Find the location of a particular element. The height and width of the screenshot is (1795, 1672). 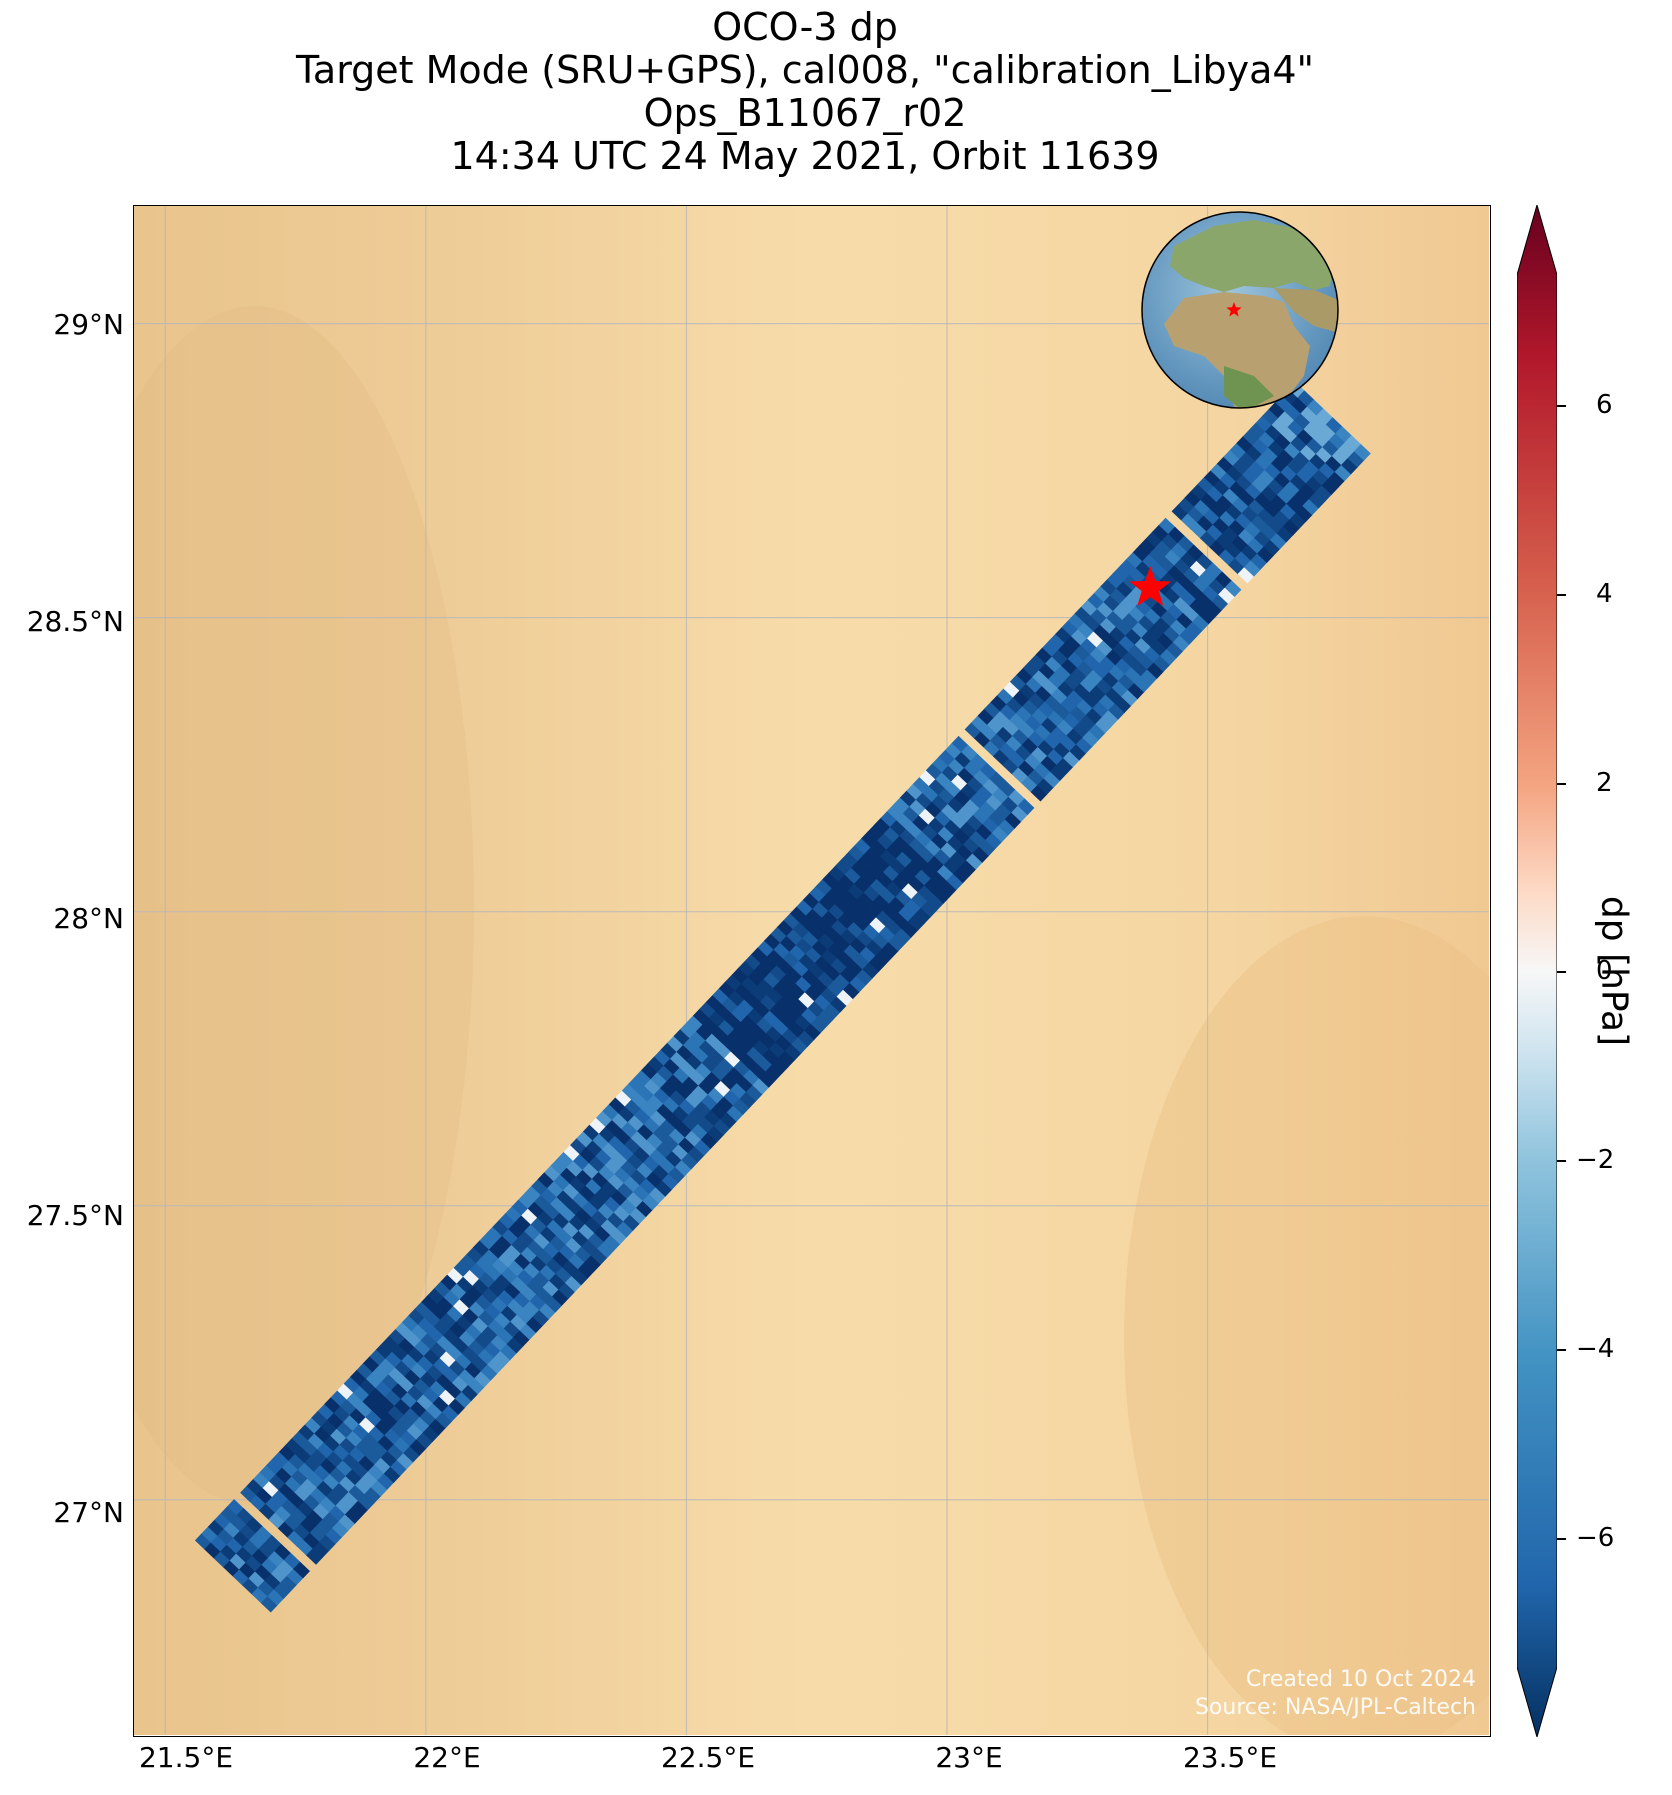

lat-tick-label: 27.5°N is located at coordinates (75, 1215).